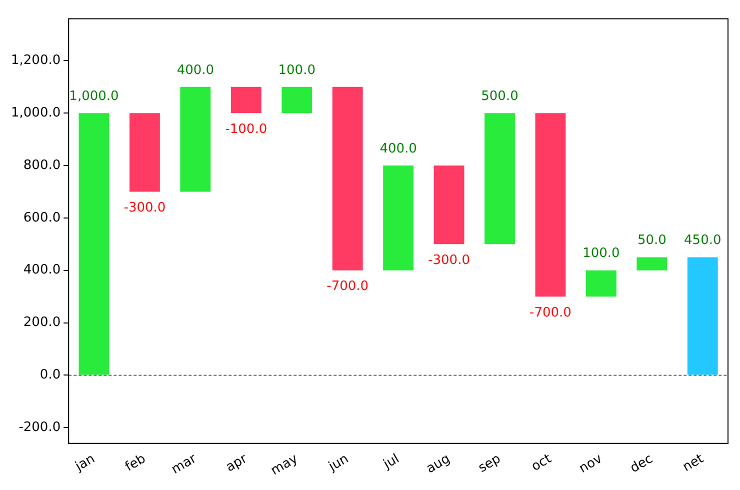 This screenshot has width=740, height=490. Describe the element at coordinates (642, 463) in the screenshot. I see `x-tick-label: dec` at that location.